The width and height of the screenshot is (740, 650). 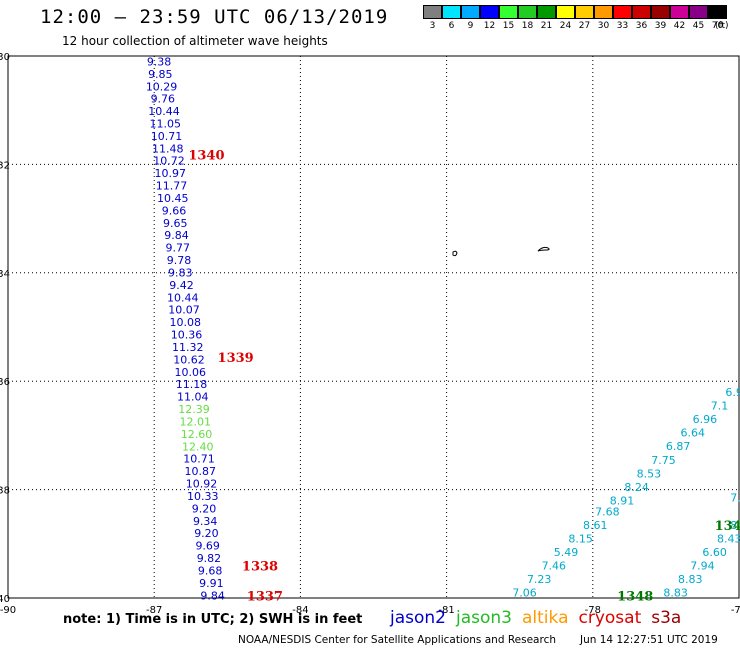 I want to click on y-tick-label: -36, so click(x=5, y=382).